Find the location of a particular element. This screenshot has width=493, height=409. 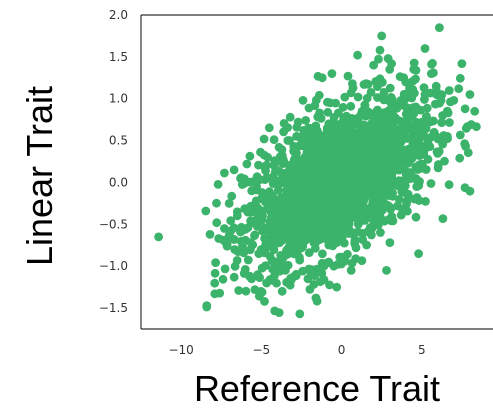

y-tick-label: 1.0 is located at coordinates (118, 99).